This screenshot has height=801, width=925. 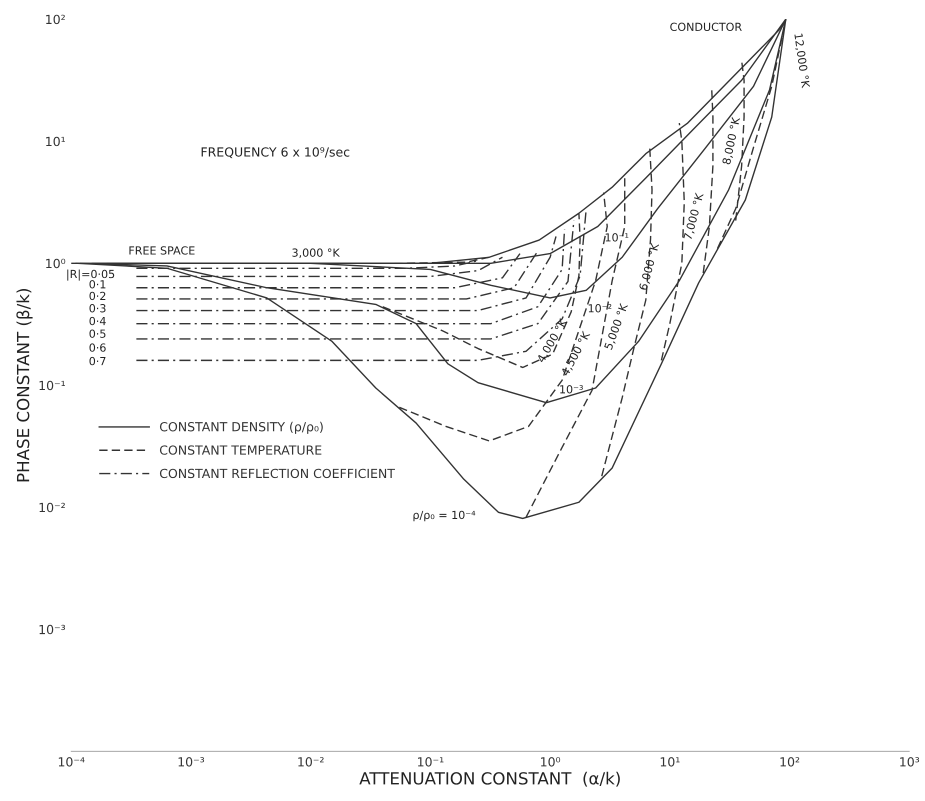 I want to click on annotation: 8,000 °K, so click(x=732, y=140).